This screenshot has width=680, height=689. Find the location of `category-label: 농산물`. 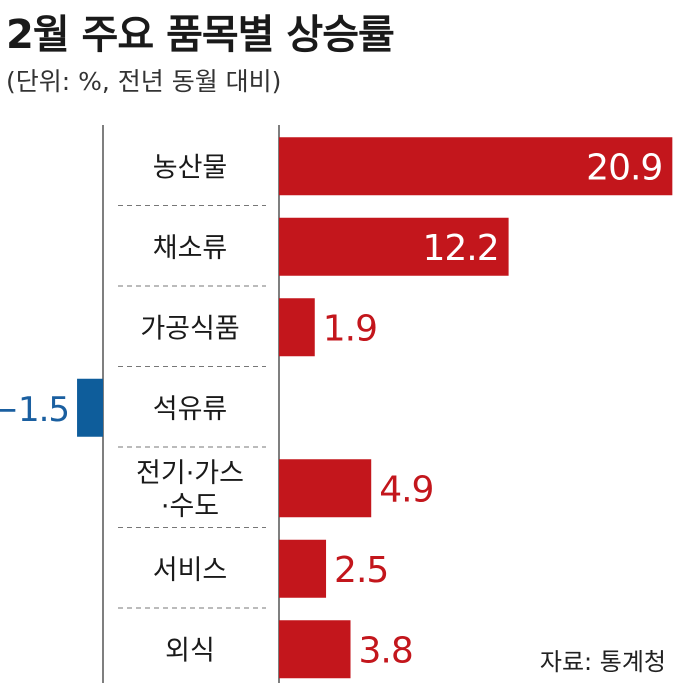

category-label: 농산물 is located at coordinates (190, 167).